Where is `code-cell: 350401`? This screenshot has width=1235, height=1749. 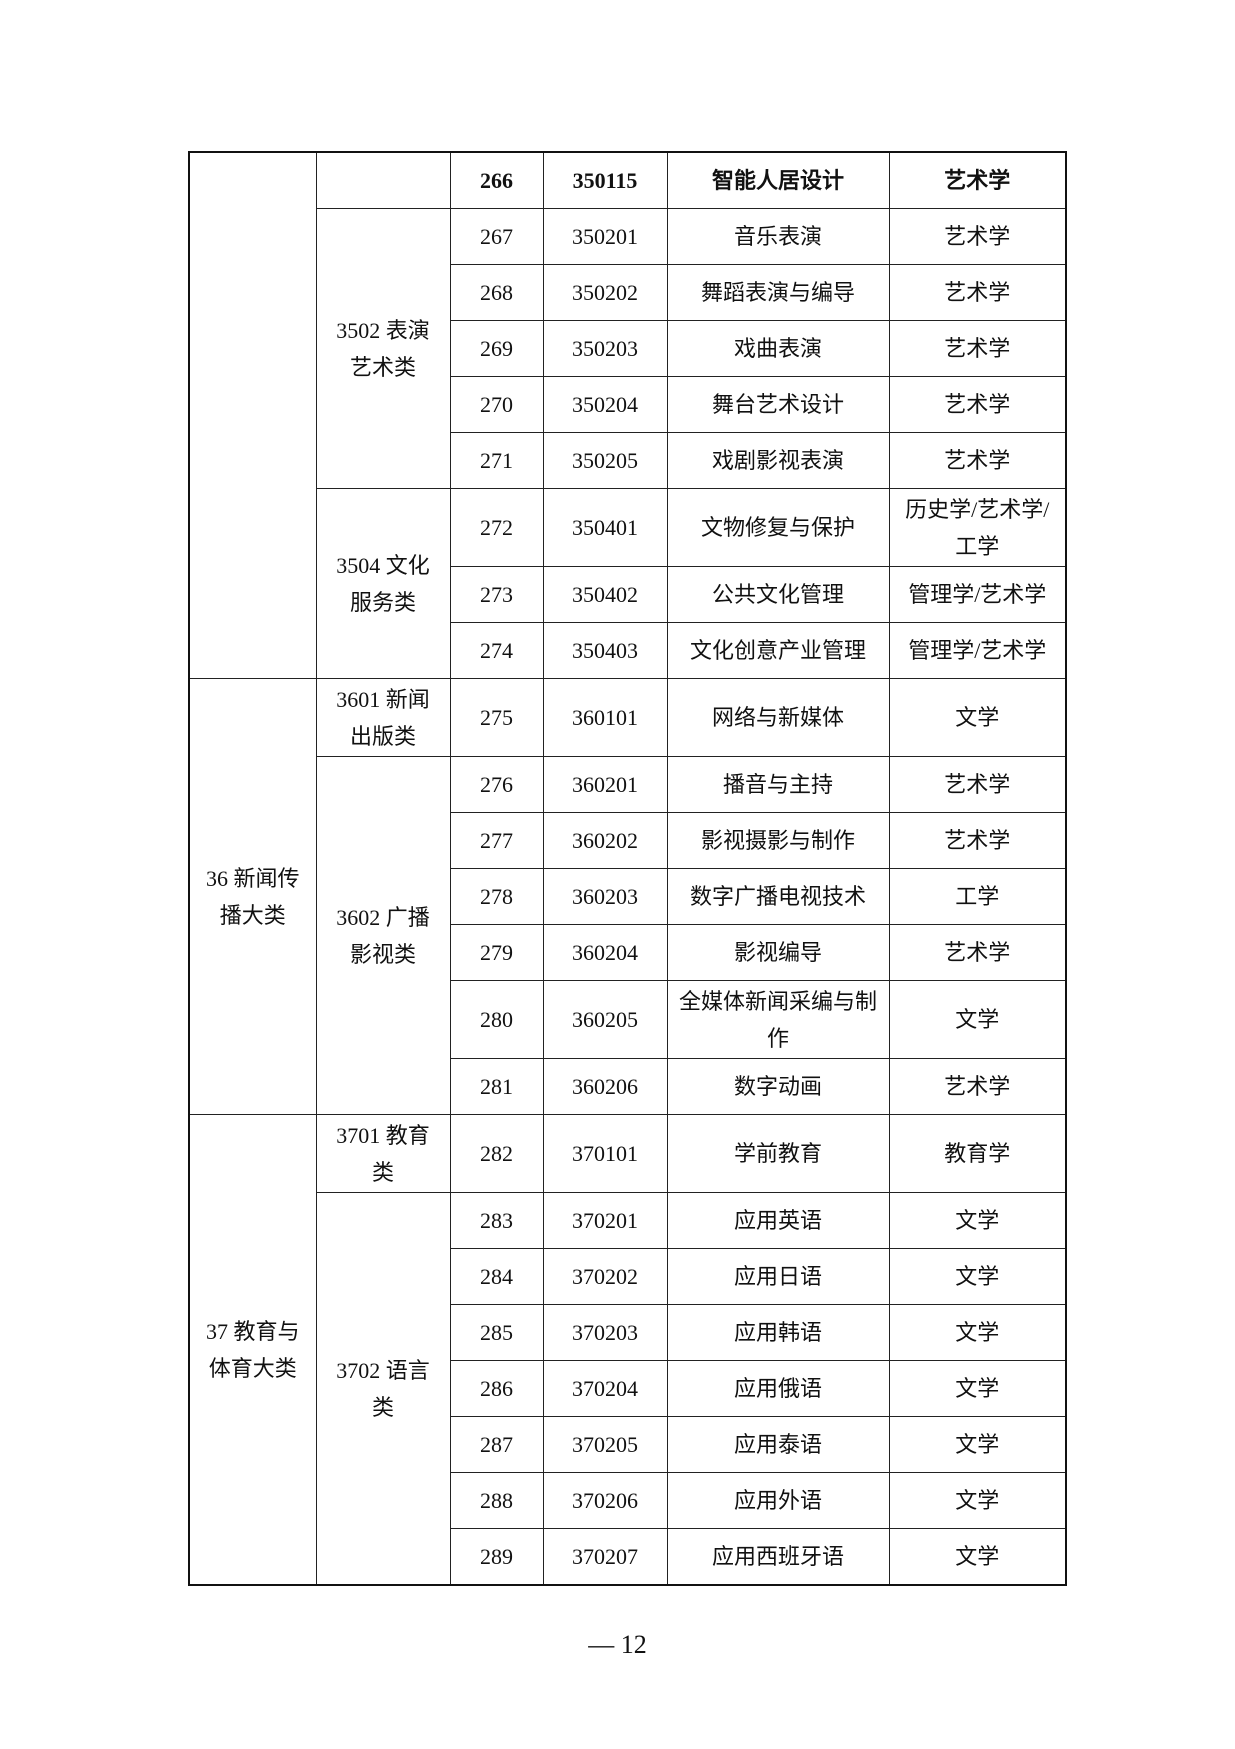 code-cell: 350401 is located at coordinates (605, 527).